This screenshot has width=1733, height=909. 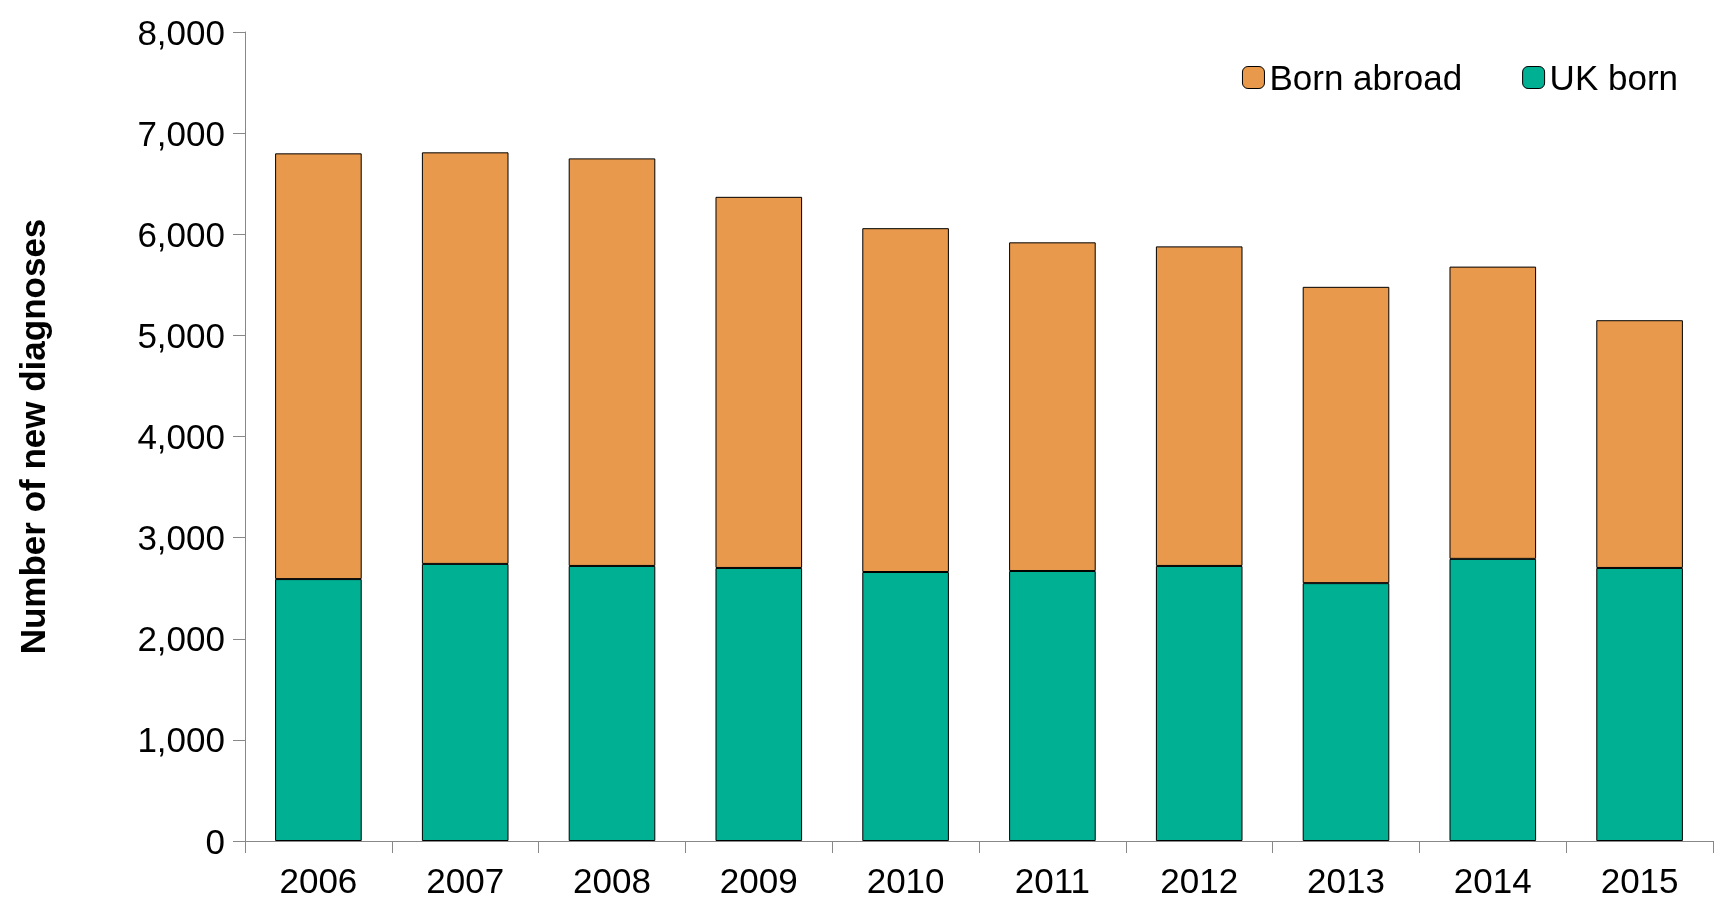 What do you see at coordinates (465, 880) in the screenshot?
I see `x-tick-label: 2007` at bounding box center [465, 880].